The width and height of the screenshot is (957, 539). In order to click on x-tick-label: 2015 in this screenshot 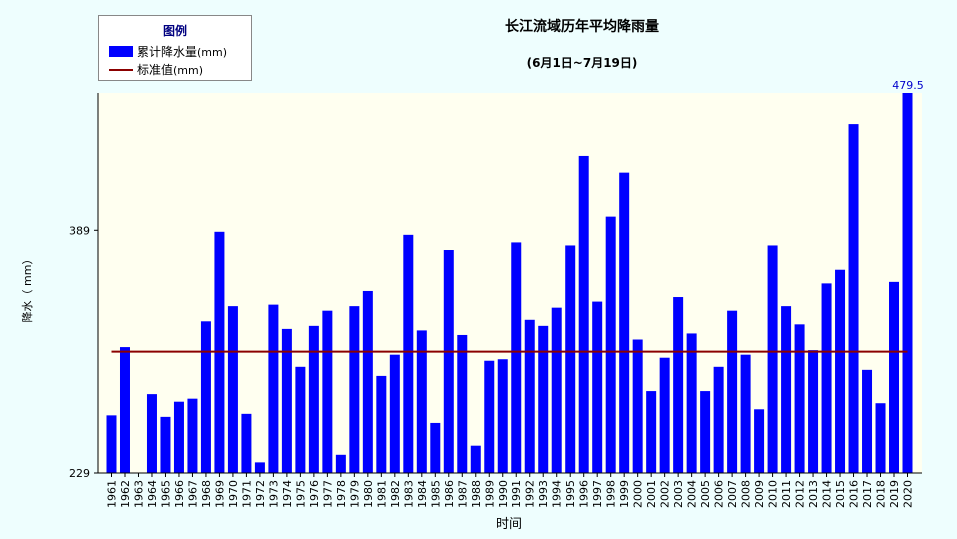, I will do `click(840, 494)`.